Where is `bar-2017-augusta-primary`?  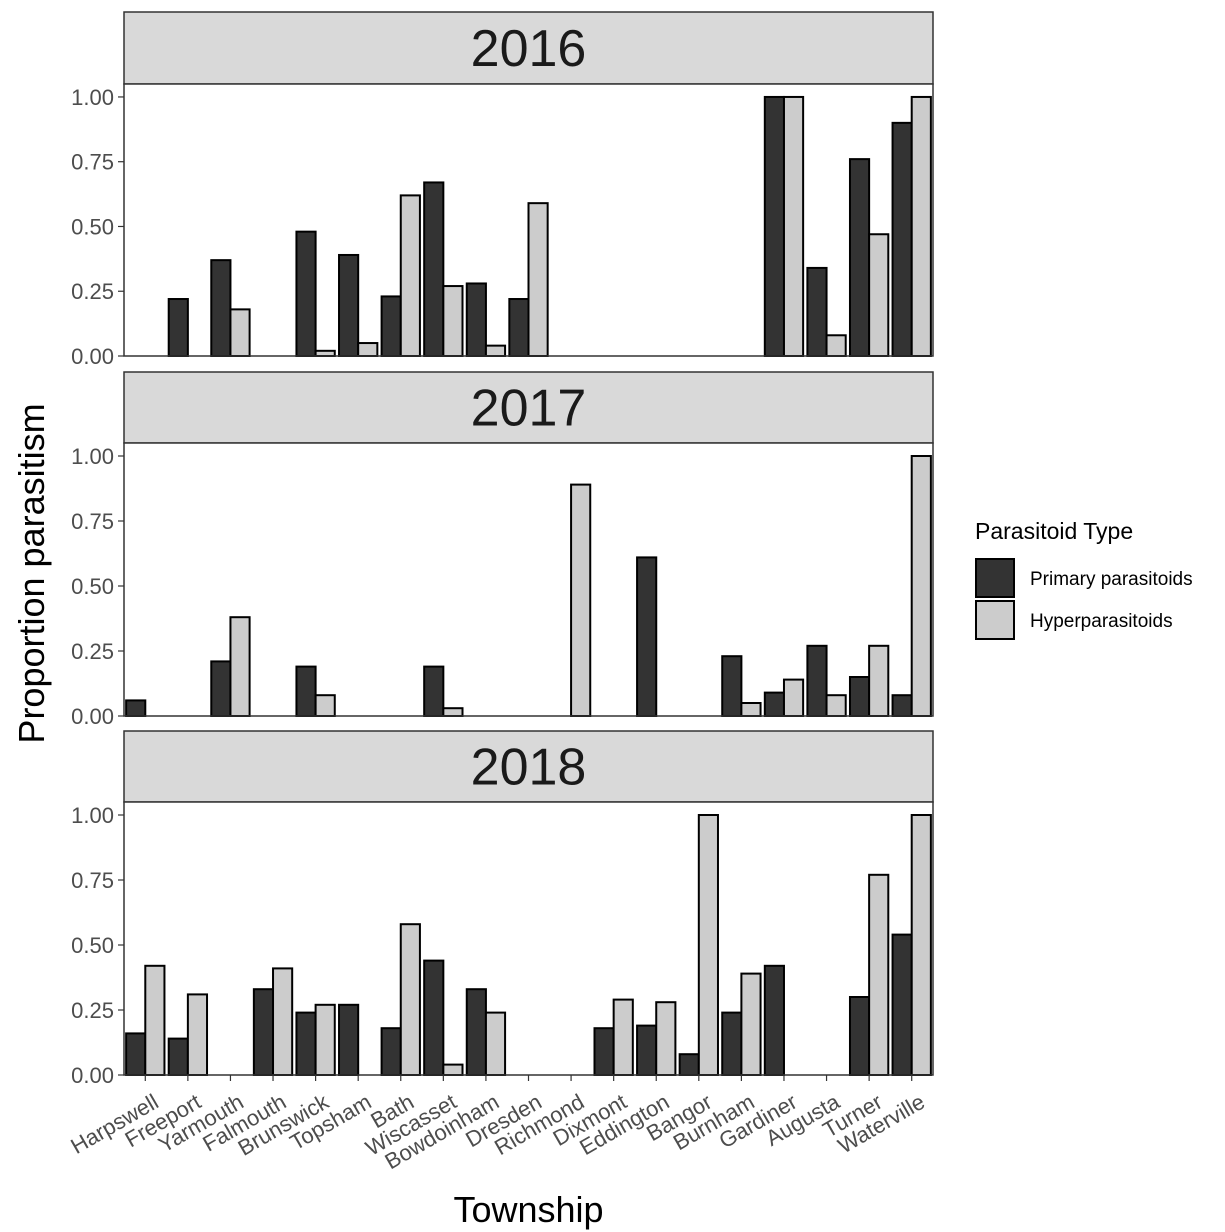 bar-2017-augusta-primary is located at coordinates (817, 680).